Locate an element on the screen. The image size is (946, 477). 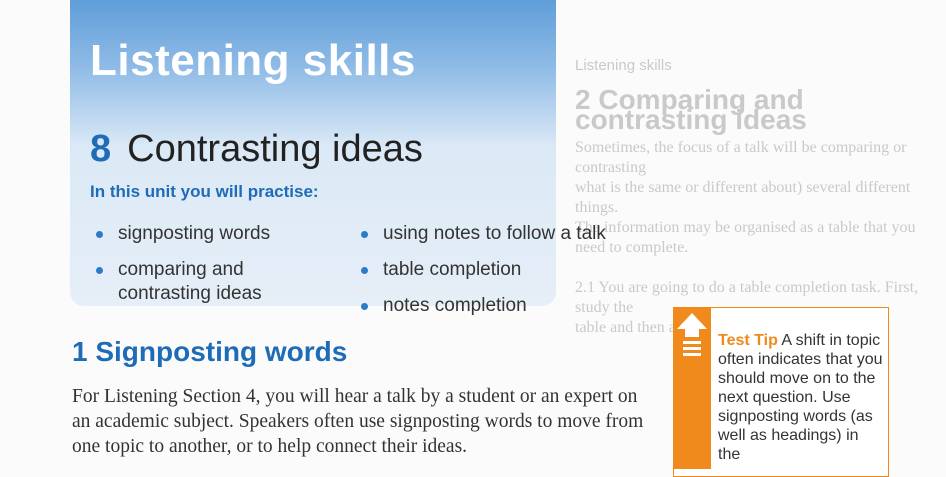
page-title: Listening skills is located at coordinates (253, 60).